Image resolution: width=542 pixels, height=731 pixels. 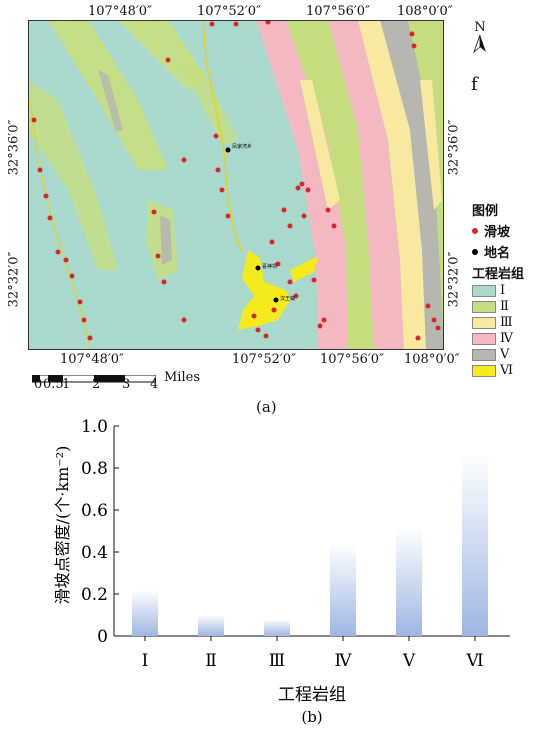 What do you see at coordinates (66, 384) in the screenshot?
I see `scale-tick: 1` at bounding box center [66, 384].